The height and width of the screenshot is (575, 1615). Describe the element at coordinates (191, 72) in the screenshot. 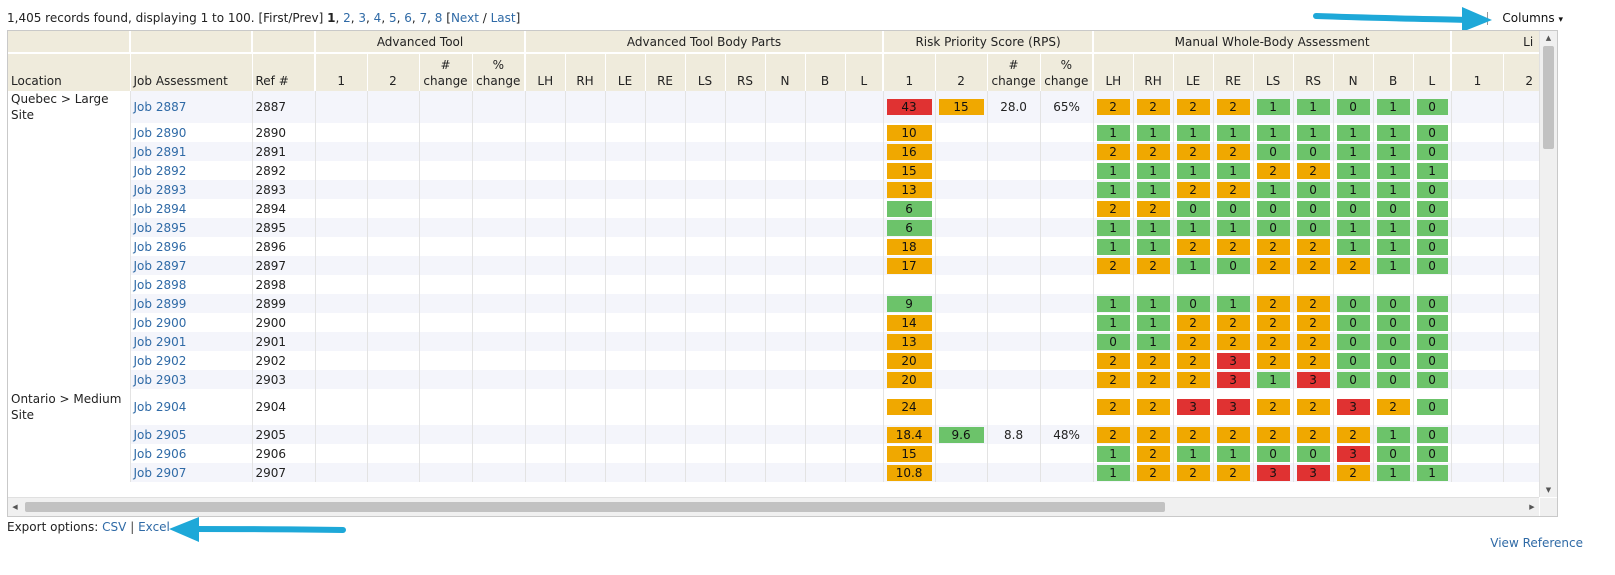

I see `column-header-job-assessment: Job Assessment` at that location.